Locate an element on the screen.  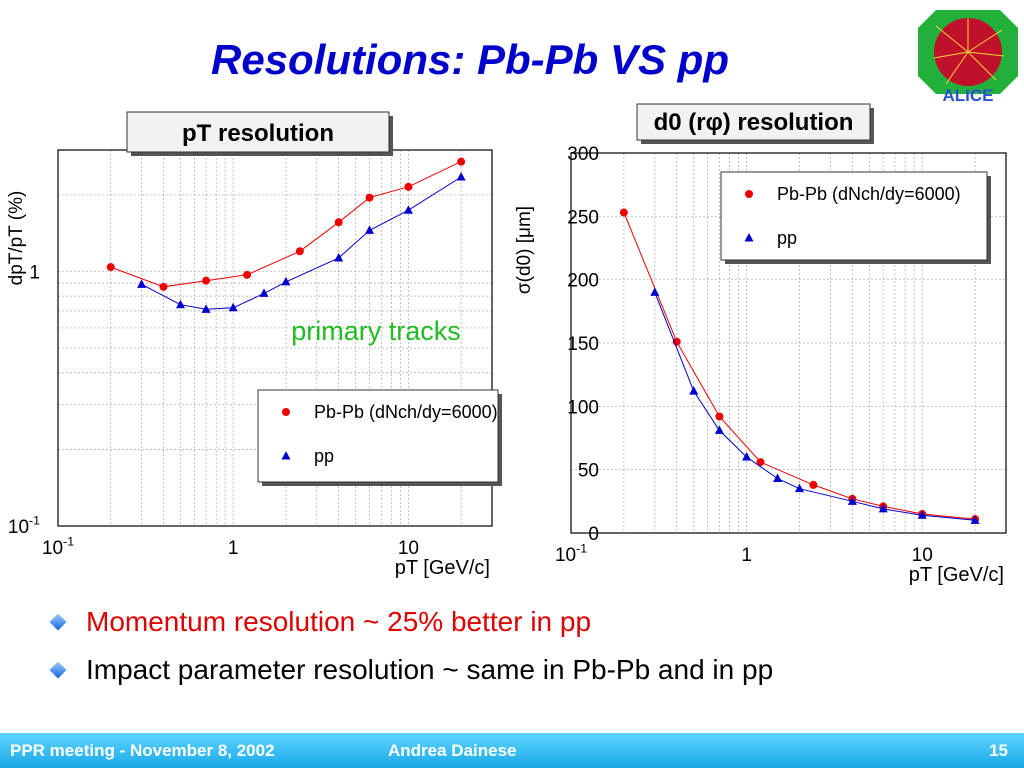
series-line-pbpb is located at coordinates (286, 224).